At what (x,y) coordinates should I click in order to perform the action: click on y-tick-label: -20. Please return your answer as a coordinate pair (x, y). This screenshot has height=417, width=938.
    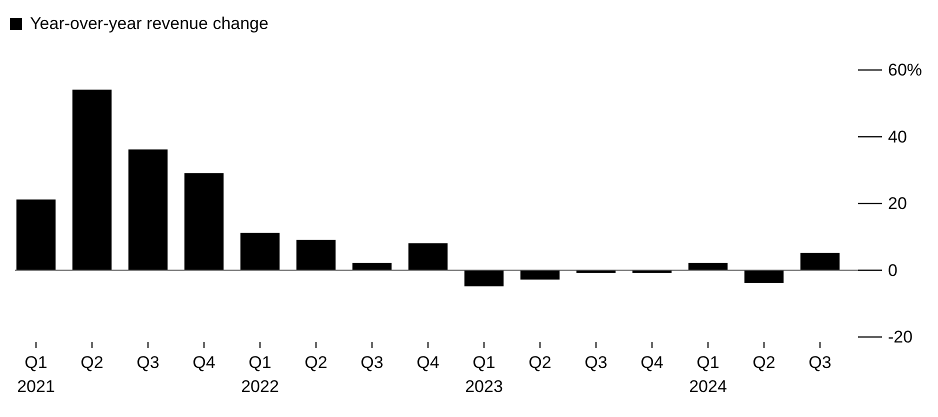
    Looking at the image, I should click on (900, 337).